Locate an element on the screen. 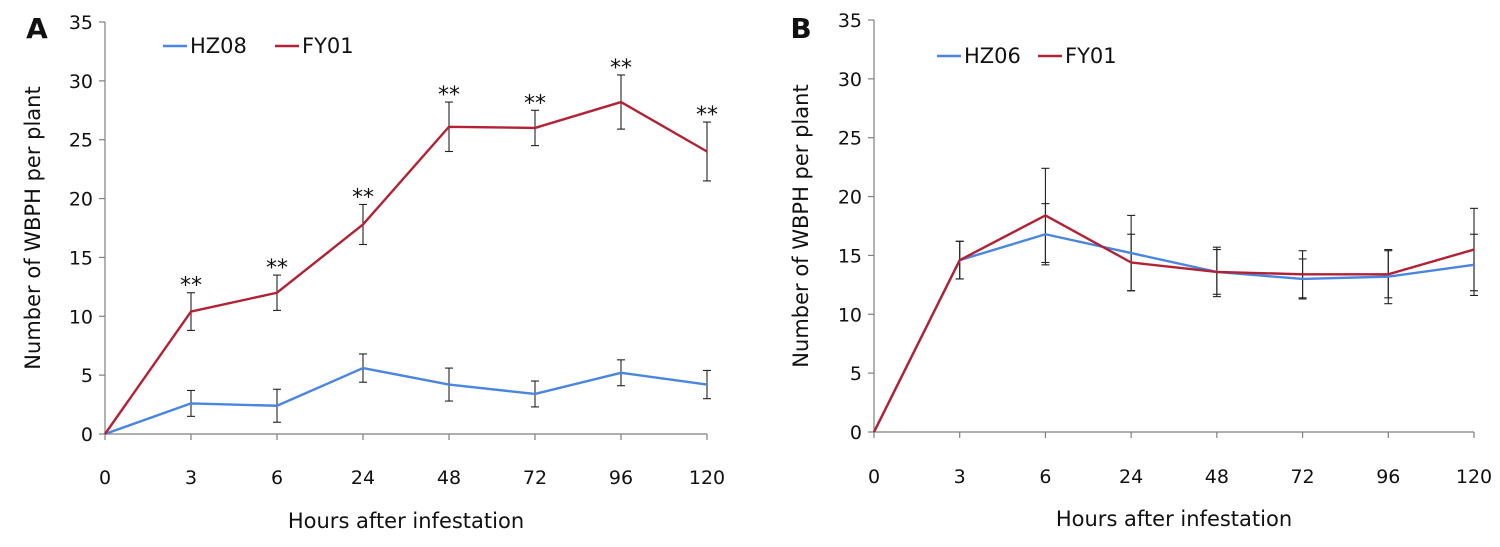  legend: HZ06 FY01 is located at coordinates (1027, 56).